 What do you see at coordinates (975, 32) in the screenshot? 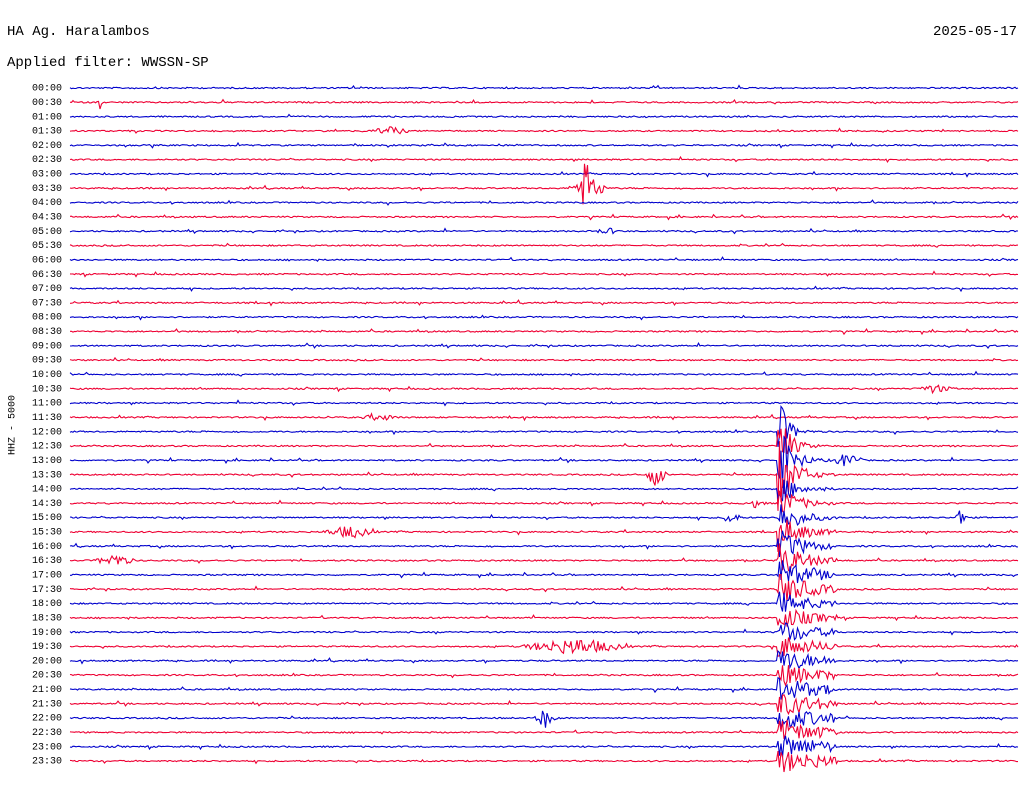
I see `date: 2025-05-17` at bounding box center [975, 32].